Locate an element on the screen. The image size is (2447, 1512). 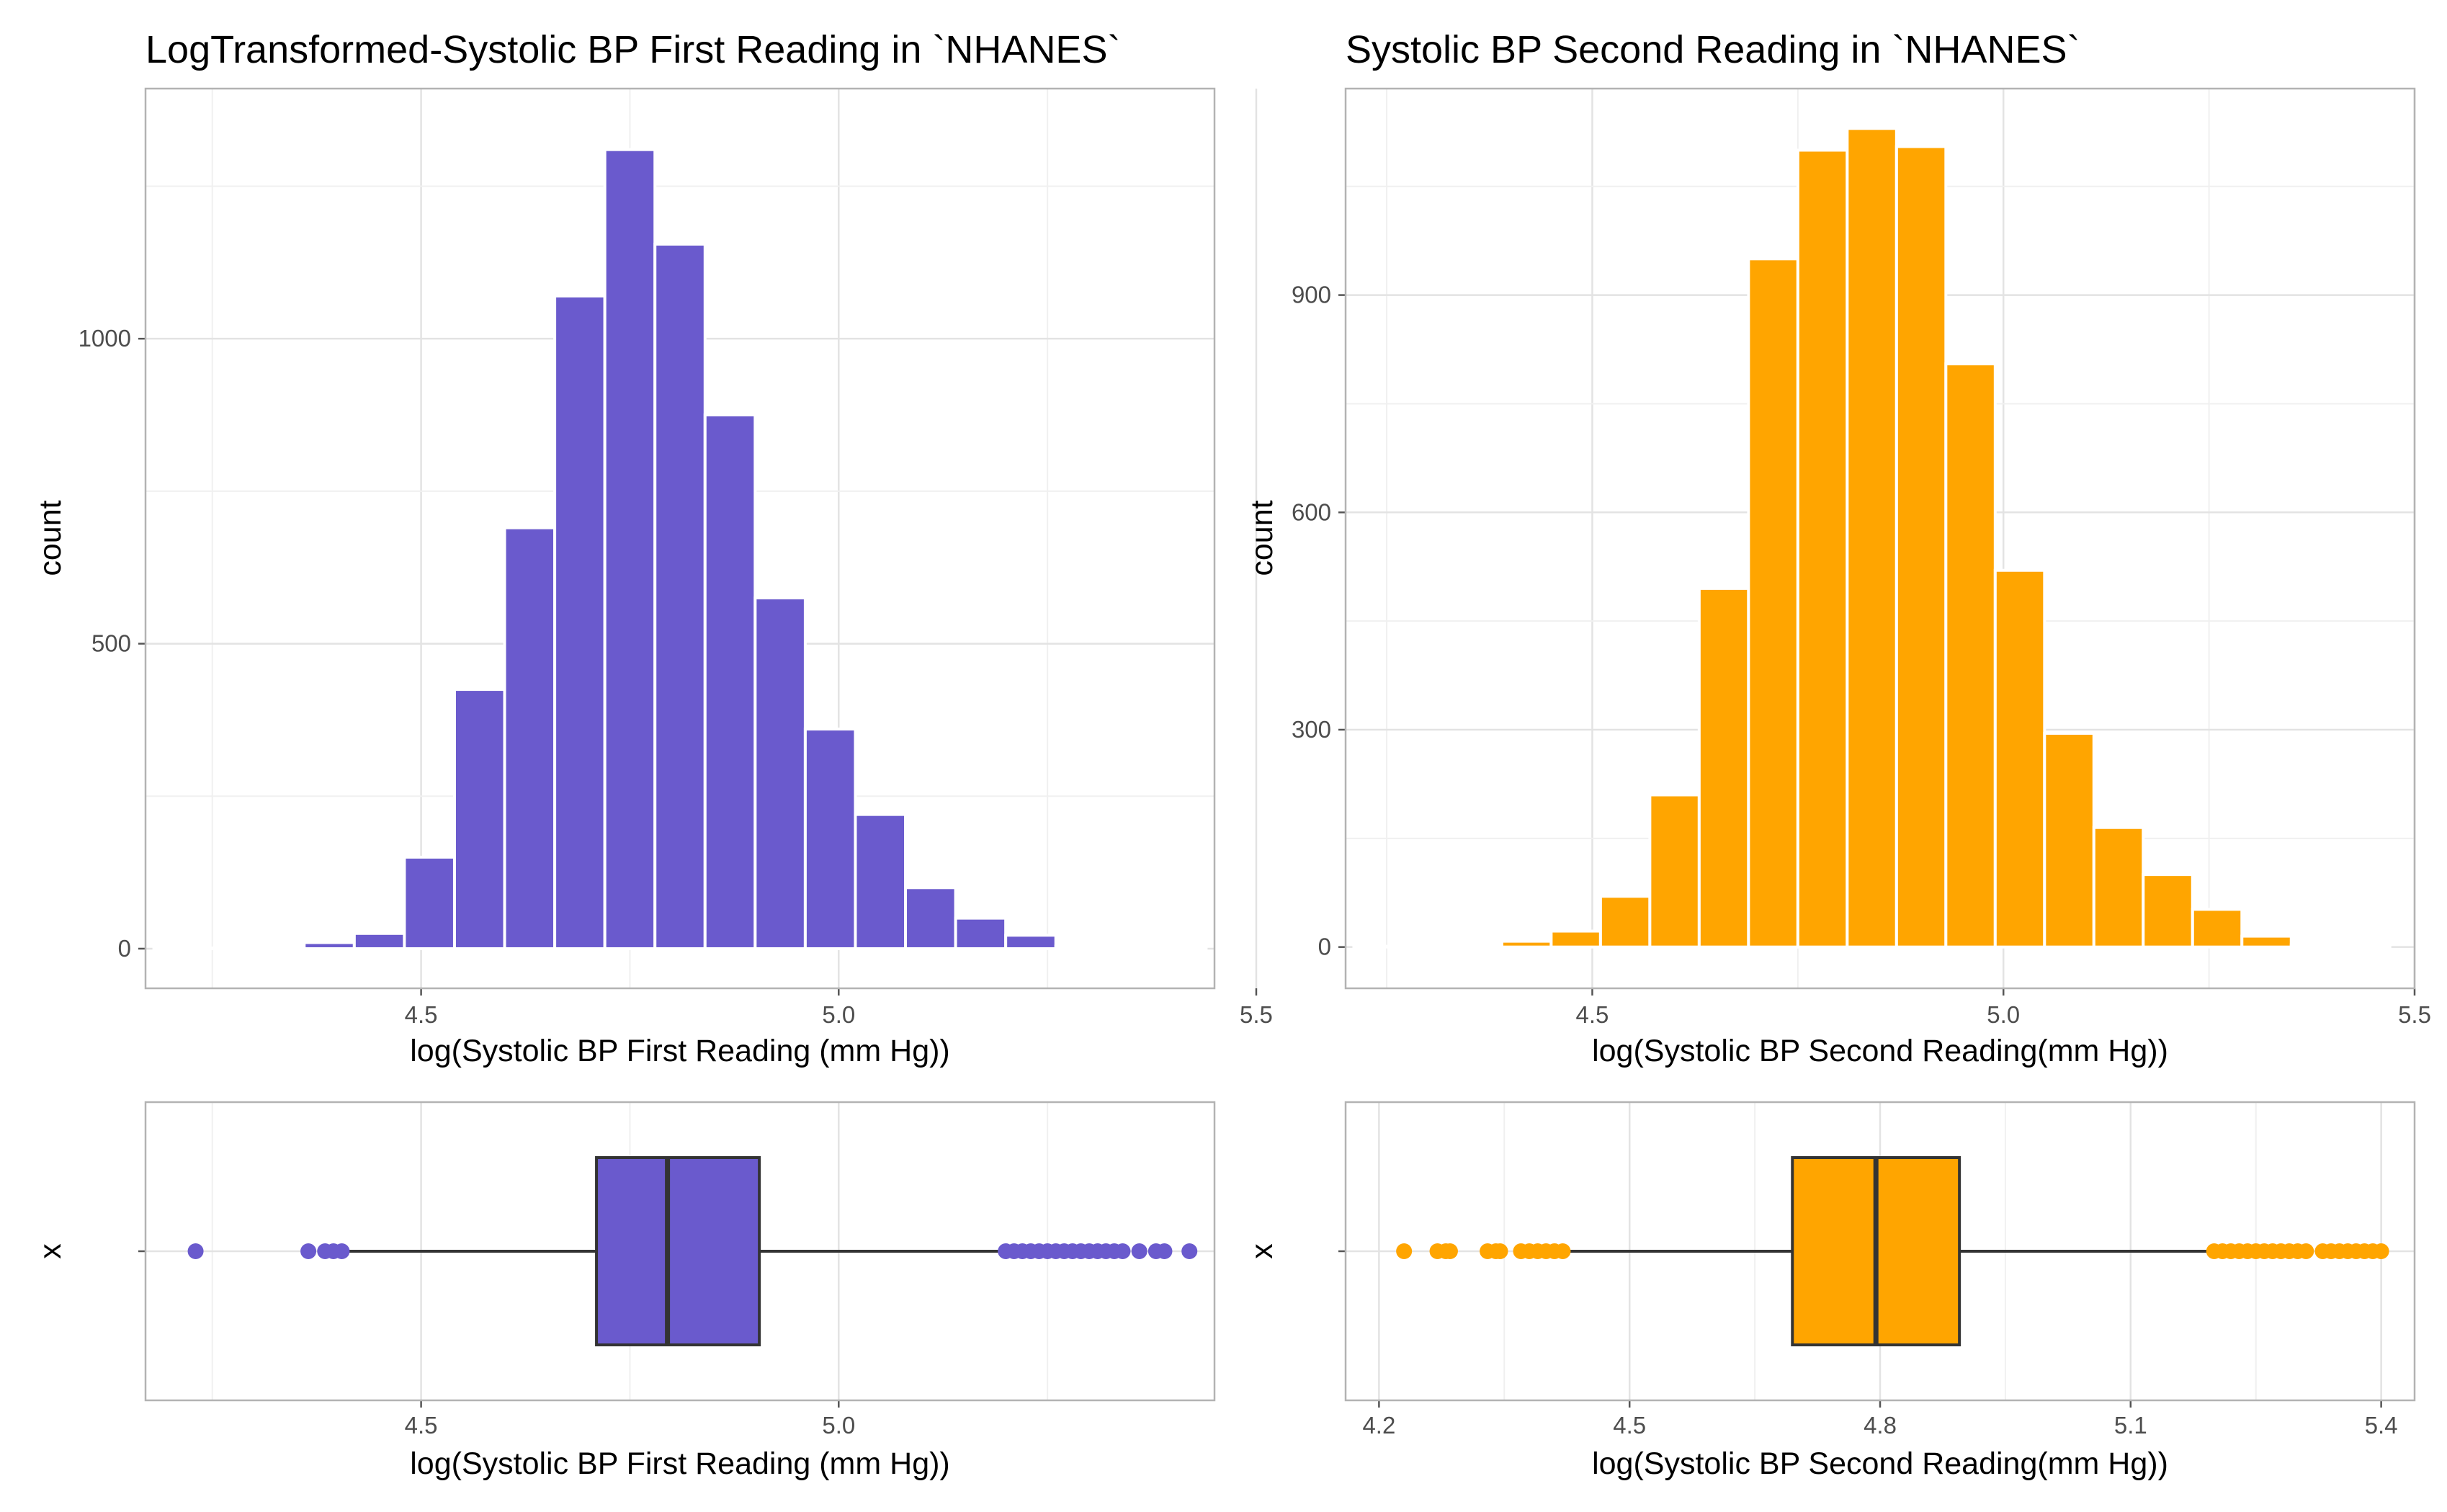
y-tick-label: 300 is located at coordinates (1311, 729).